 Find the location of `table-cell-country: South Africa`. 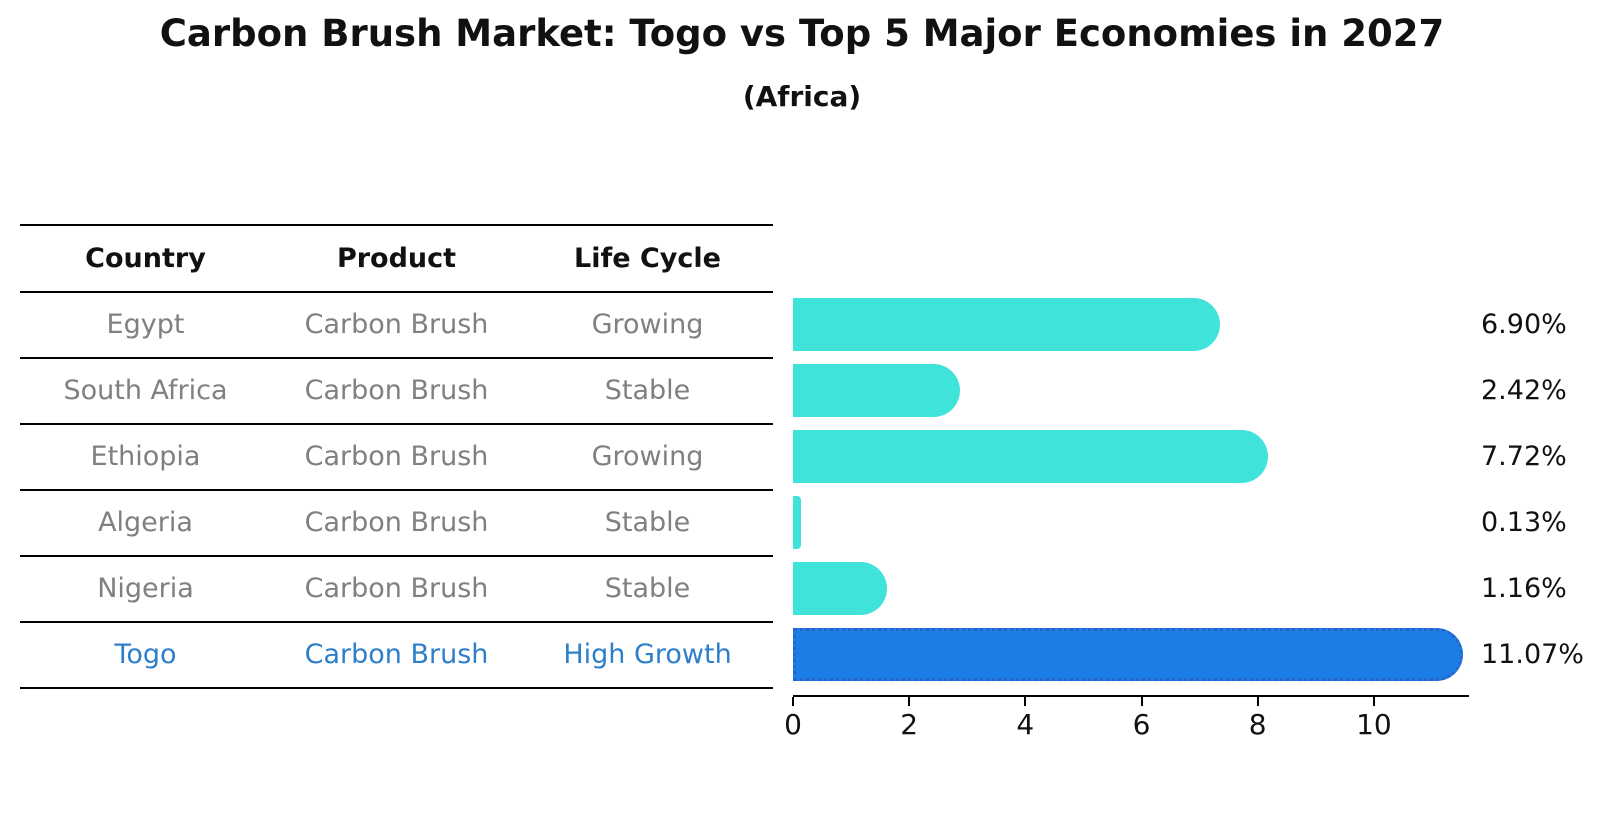

table-cell-country: South Africa is located at coordinates (145, 390).